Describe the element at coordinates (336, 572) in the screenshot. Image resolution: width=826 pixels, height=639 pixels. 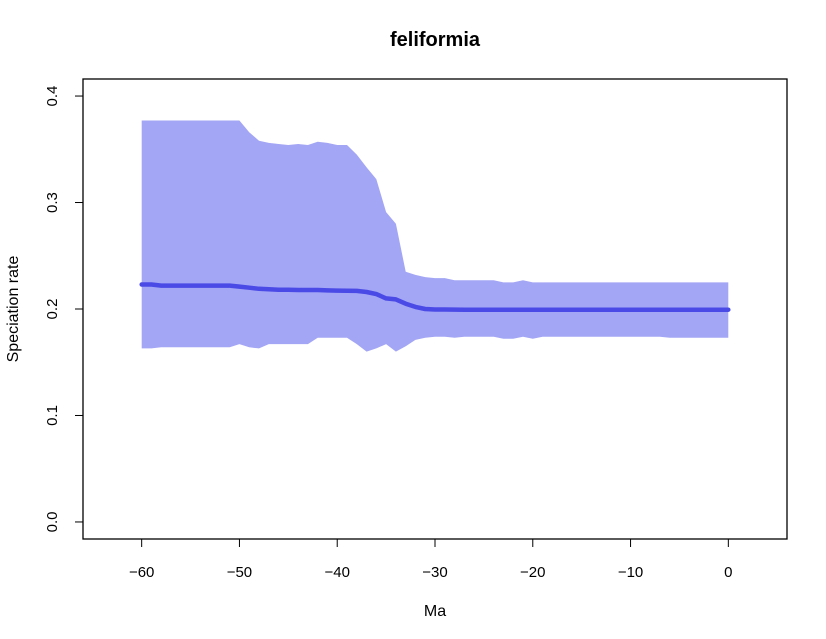
I see `x-tick-label: −40` at that location.